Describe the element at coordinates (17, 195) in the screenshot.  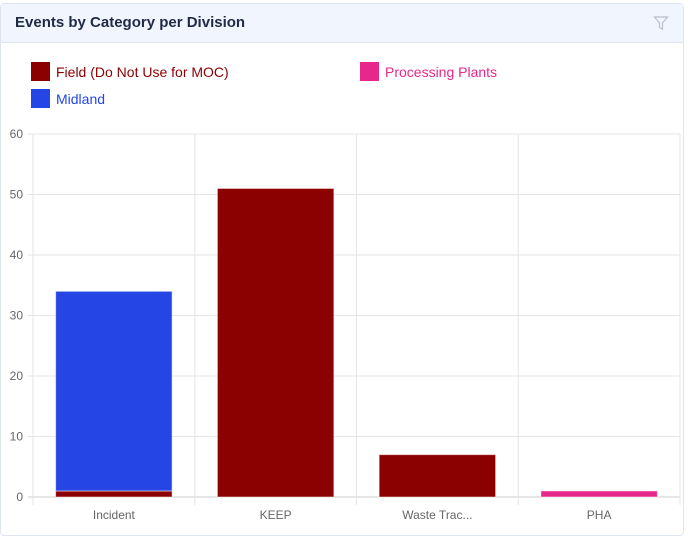
I see `y-tick-label: 50` at that location.